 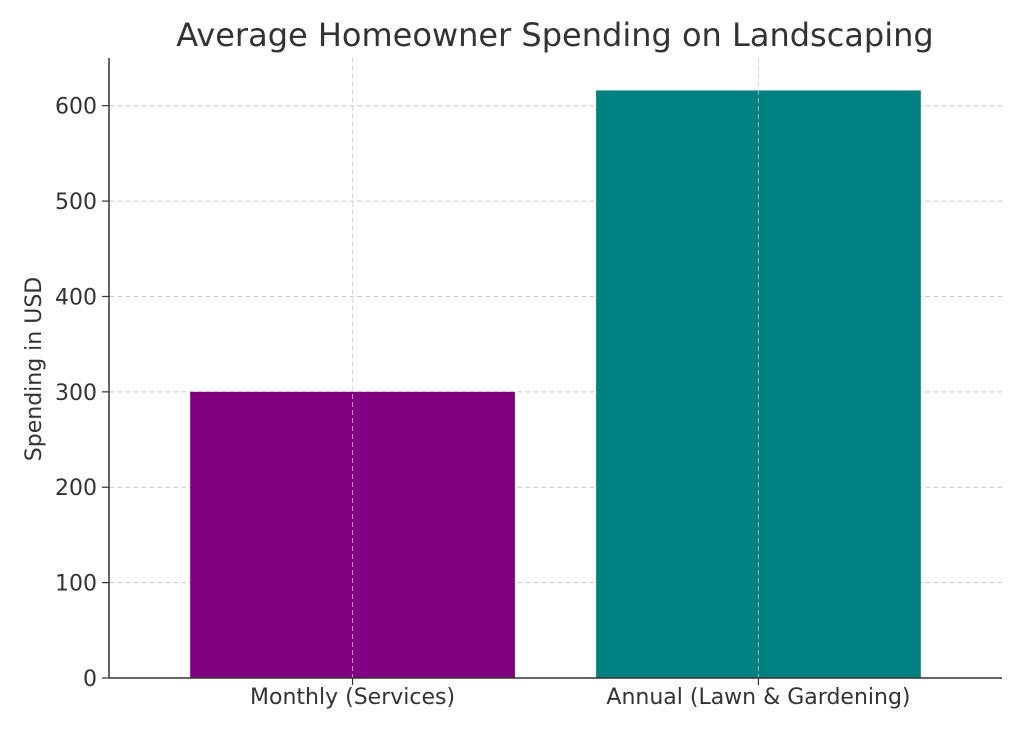 What do you see at coordinates (76, 584) in the screenshot?
I see `y-tick-label: 100` at bounding box center [76, 584].